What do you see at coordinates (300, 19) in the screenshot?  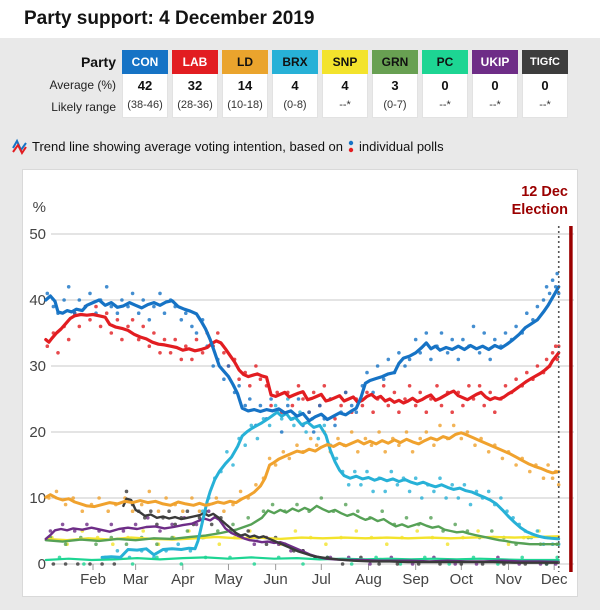 I see `page-title: Party support: 4 December 2019` at bounding box center [300, 19].